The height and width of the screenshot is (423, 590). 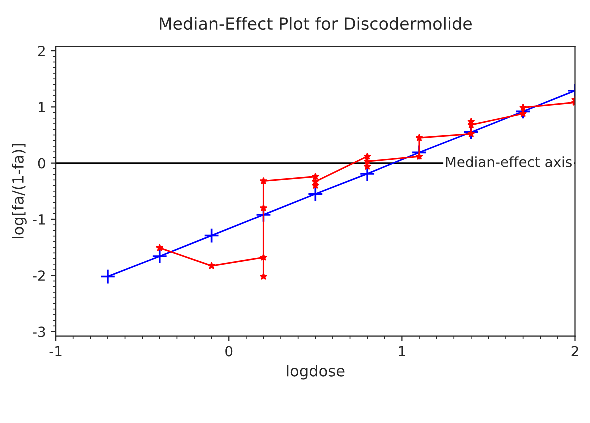 What do you see at coordinates (39, 219) in the screenshot?
I see `y-tick-label: -1` at bounding box center [39, 219].